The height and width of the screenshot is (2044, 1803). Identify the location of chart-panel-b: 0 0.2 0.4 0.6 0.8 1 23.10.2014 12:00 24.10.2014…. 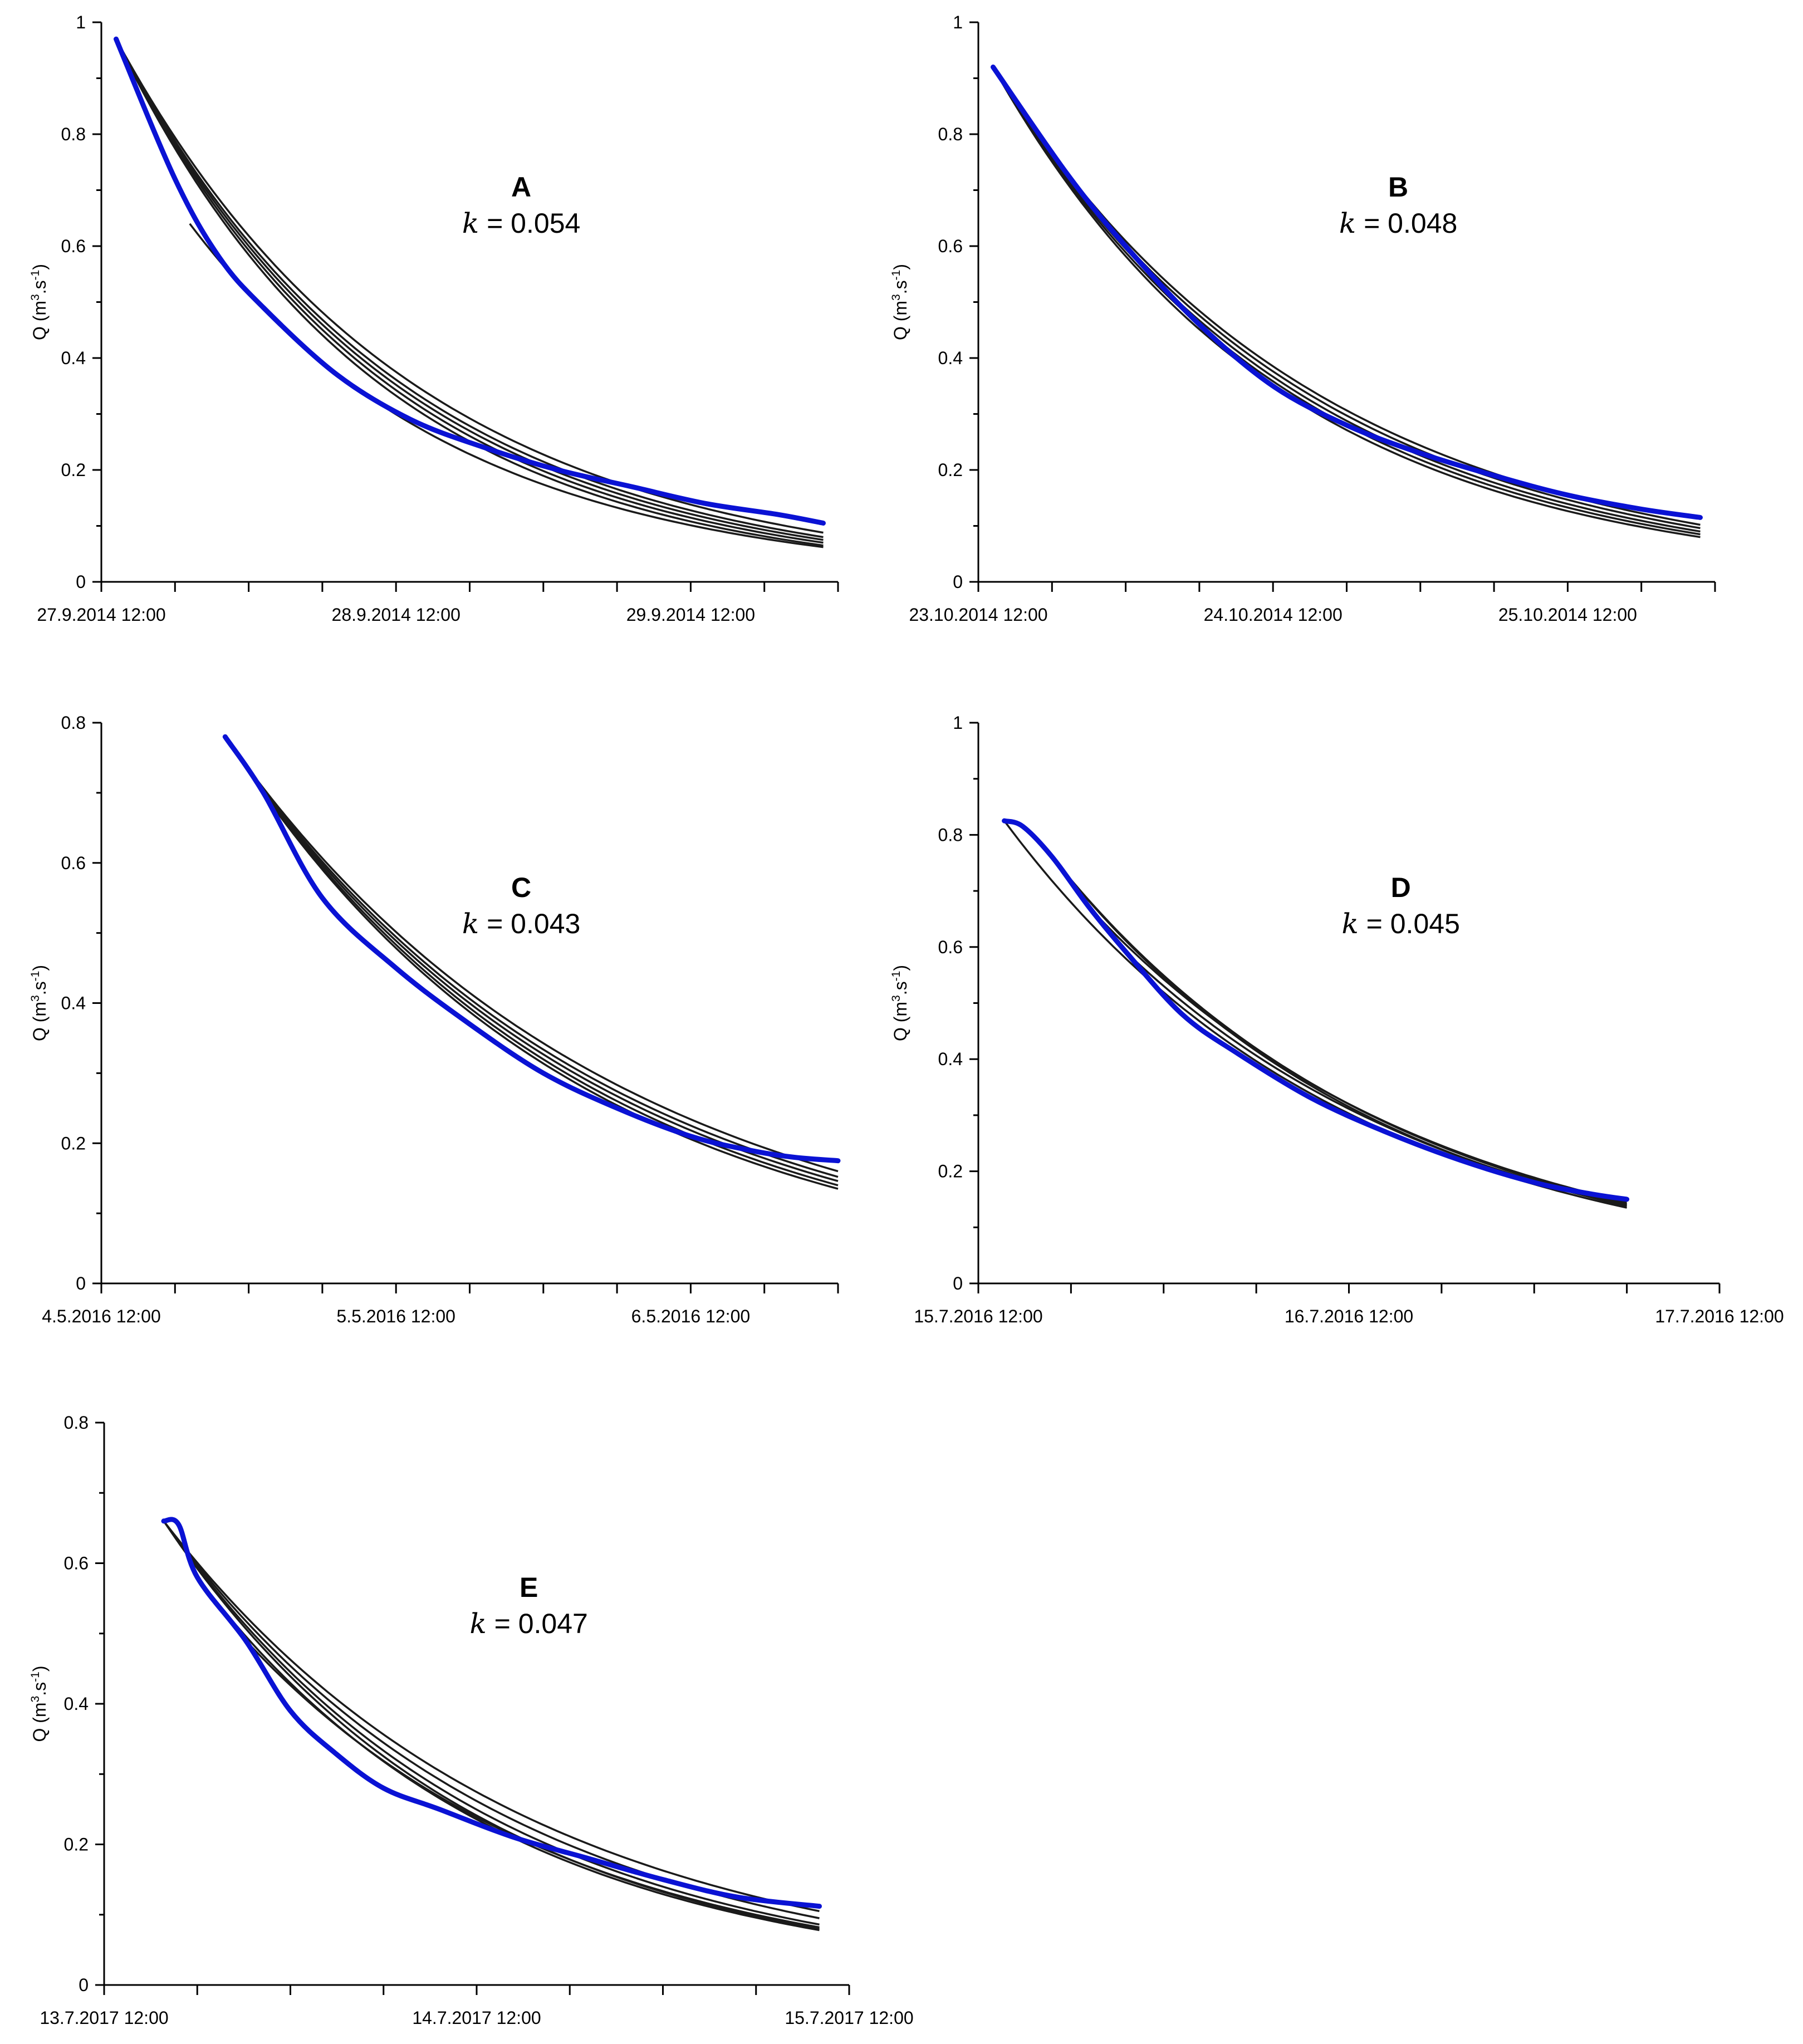
(1303, 318).